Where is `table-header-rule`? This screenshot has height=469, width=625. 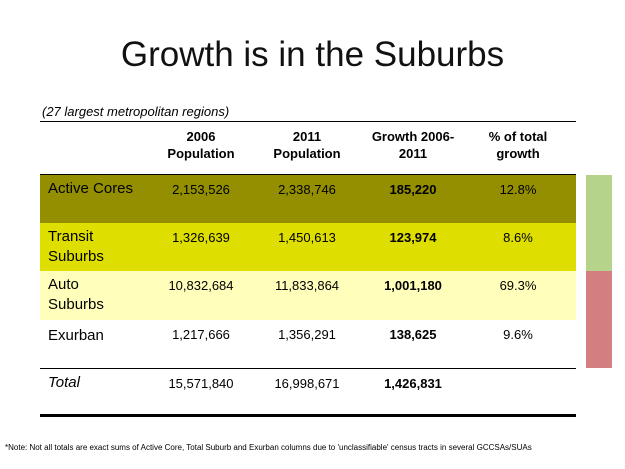
table-header-rule is located at coordinates (308, 174).